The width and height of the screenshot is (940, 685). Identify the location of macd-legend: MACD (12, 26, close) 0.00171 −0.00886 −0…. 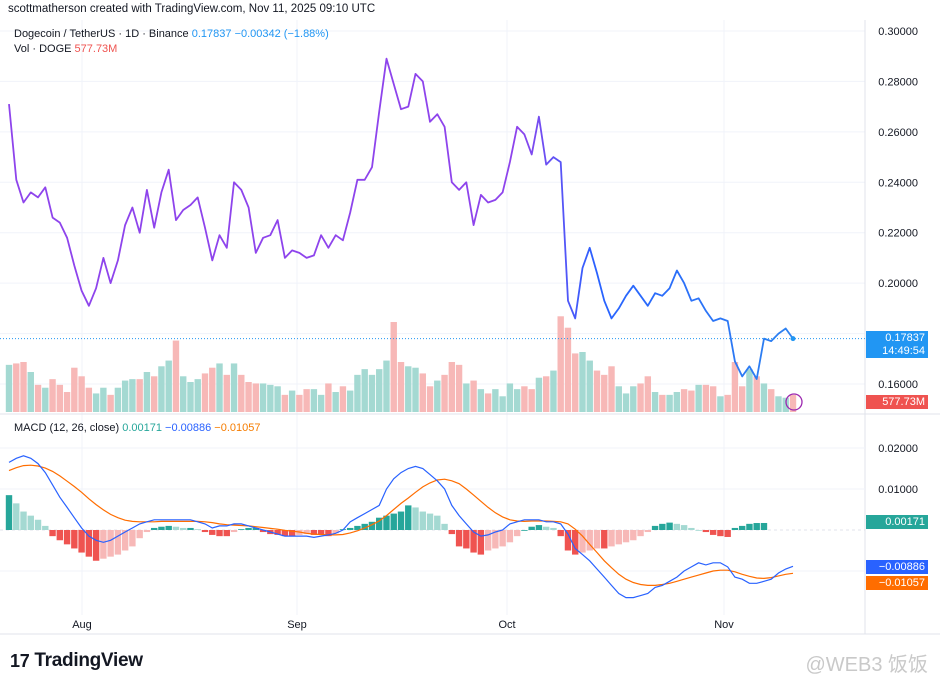
(137, 428).